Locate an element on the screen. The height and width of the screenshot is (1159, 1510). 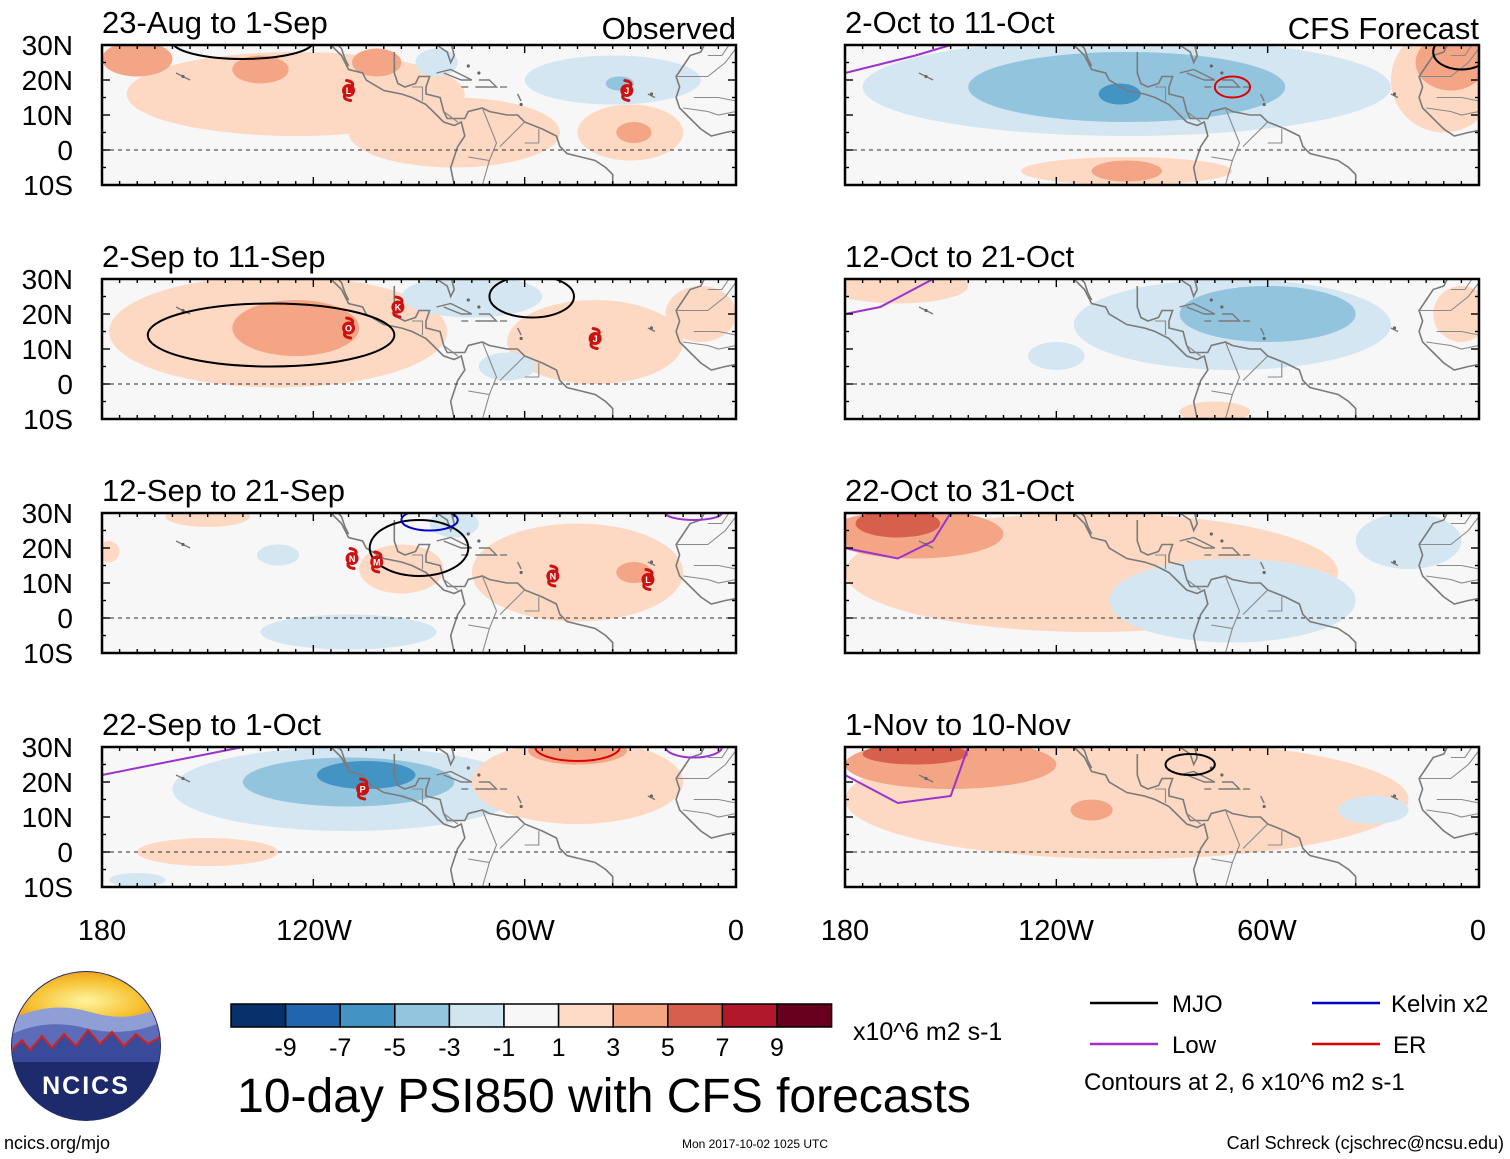
mjo-contour is located at coordinates (1190, 764).